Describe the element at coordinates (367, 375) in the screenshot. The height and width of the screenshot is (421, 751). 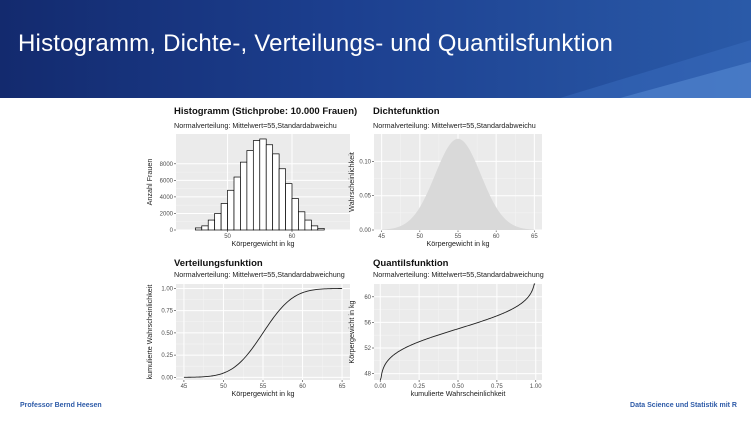
I see `y-tick-label: 48` at that location.